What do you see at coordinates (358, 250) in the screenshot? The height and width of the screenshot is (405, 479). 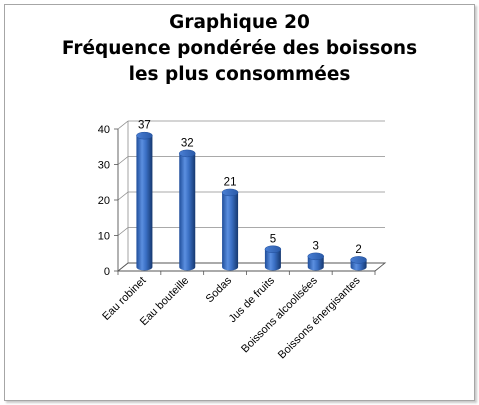 I see `data-label: 2` at bounding box center [358, 250].